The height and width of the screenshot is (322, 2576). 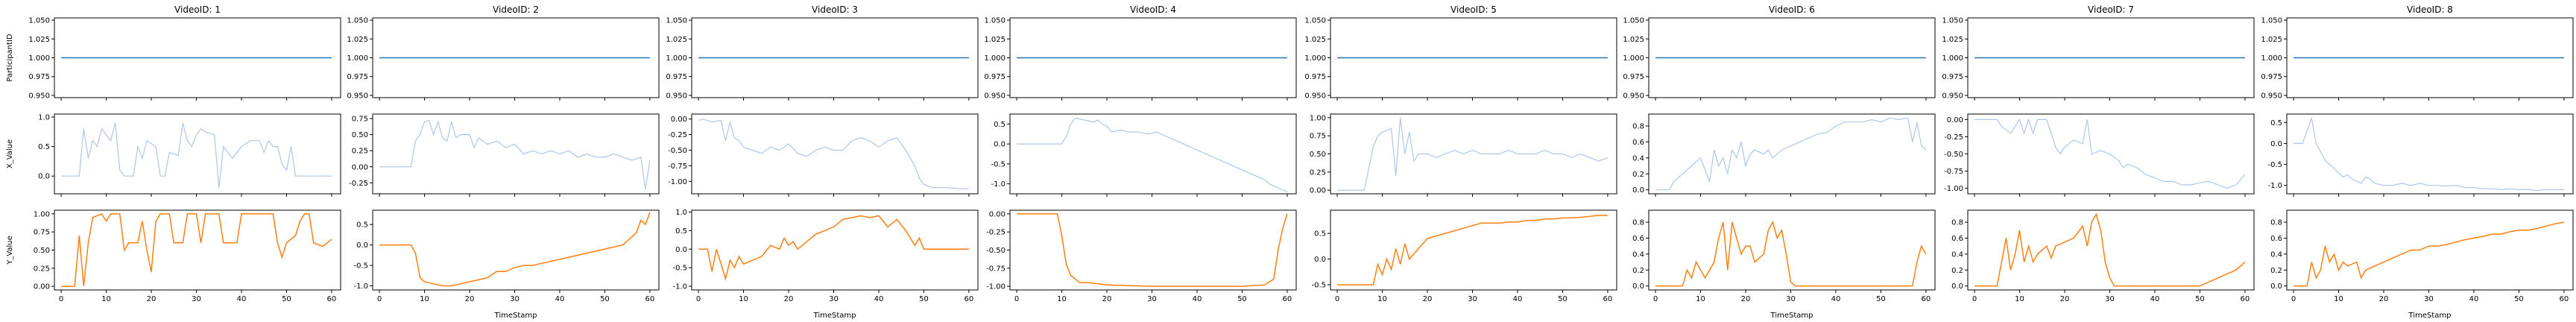 I want to click on axes-row-3: 0.00 0.25 0.50 0.75 1.00 0 10 20 30 40 50 60 Y_Value, so click(x=173, y=256).